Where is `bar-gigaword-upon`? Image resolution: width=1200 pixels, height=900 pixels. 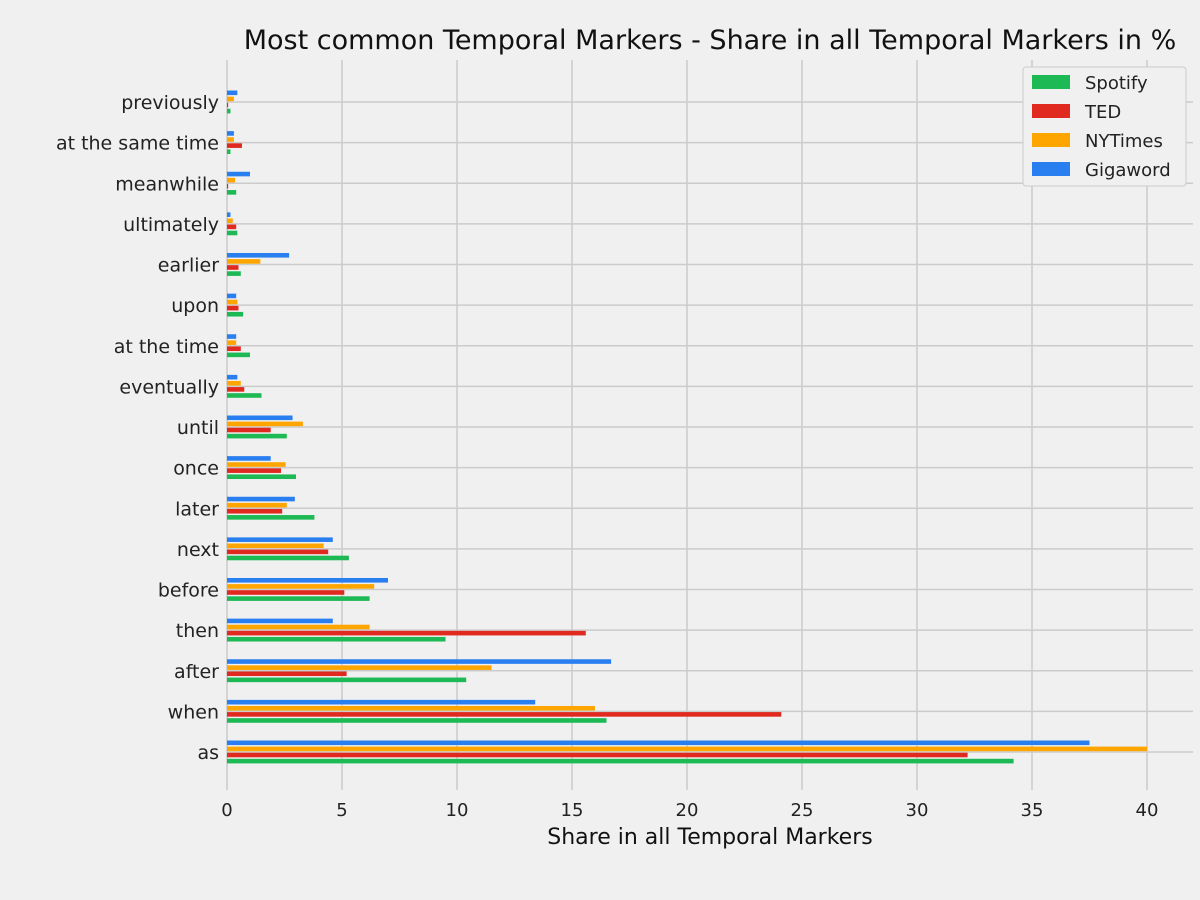
bar-gigaword-upon is located at coordinates (232, 296).